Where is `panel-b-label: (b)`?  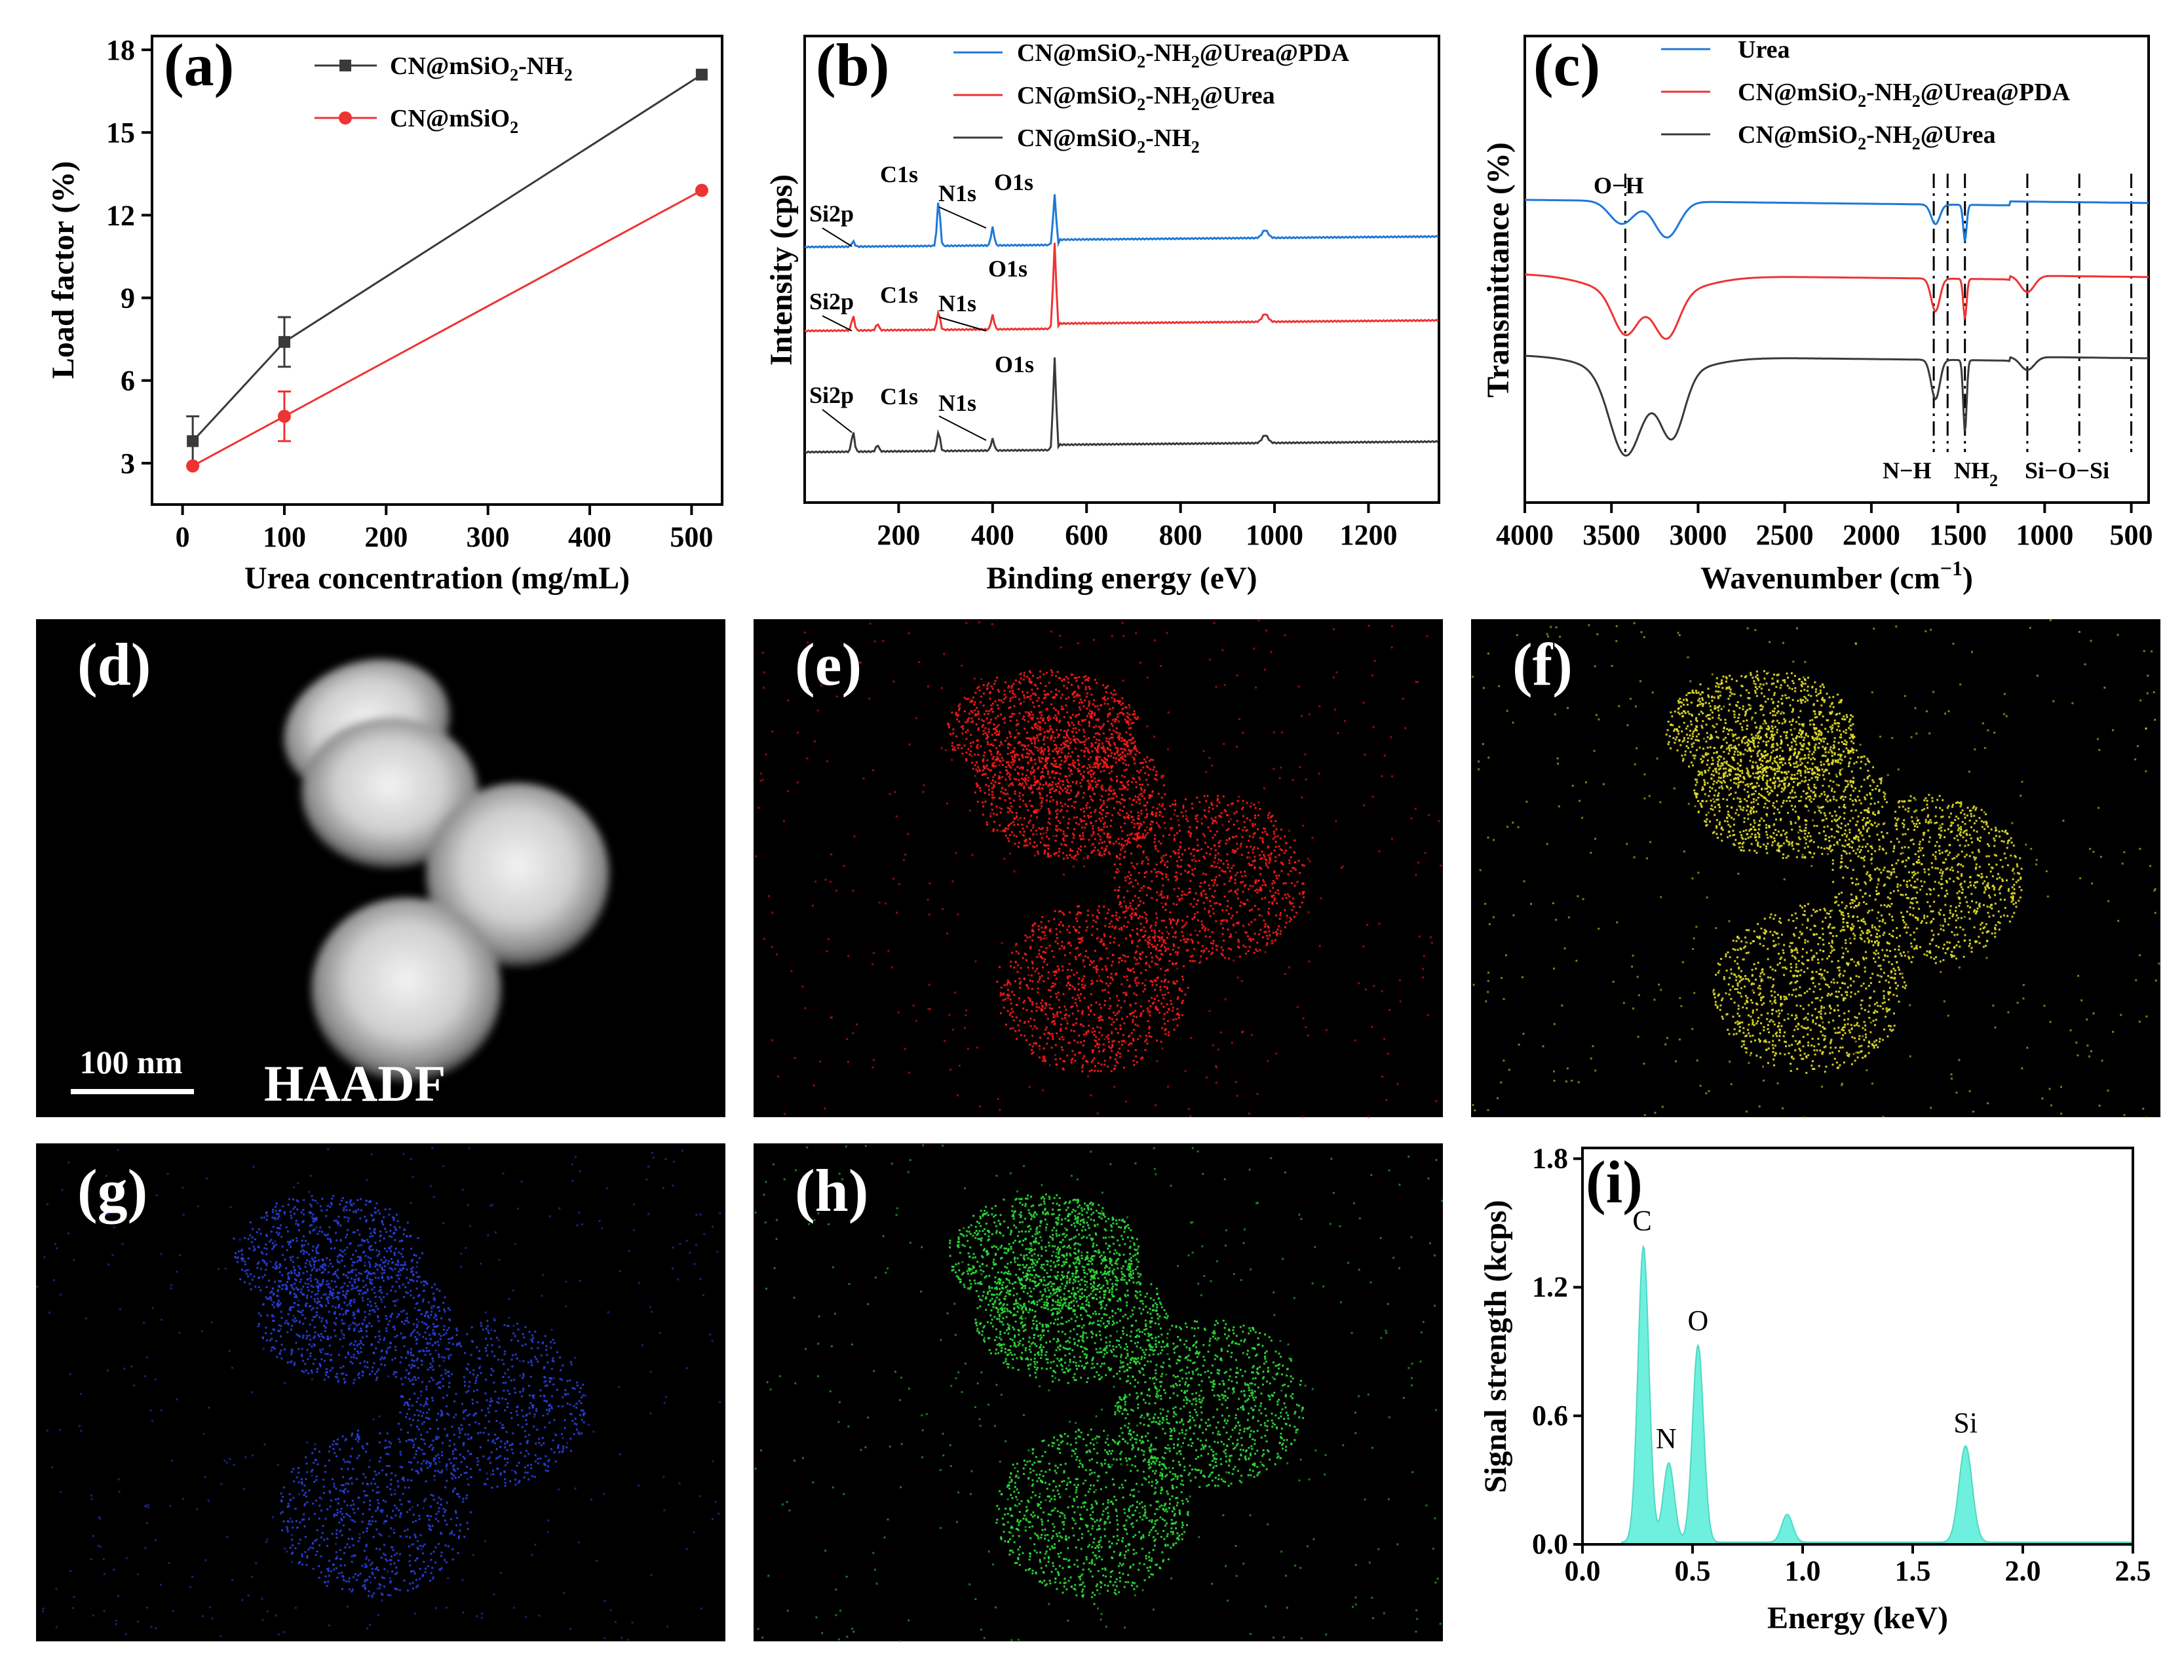
panel-b-label: (b) is located at coordinates (852, 64).